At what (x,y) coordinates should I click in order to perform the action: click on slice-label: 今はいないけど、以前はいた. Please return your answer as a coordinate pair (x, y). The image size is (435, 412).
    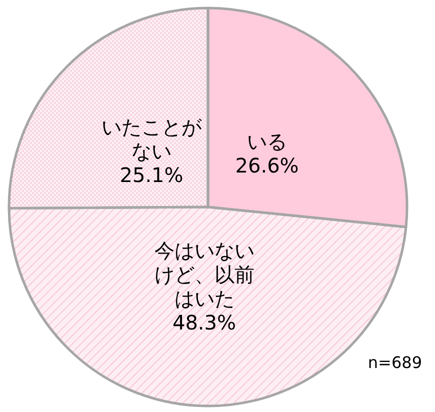
    Looking at the image, I should click on (204, 274).